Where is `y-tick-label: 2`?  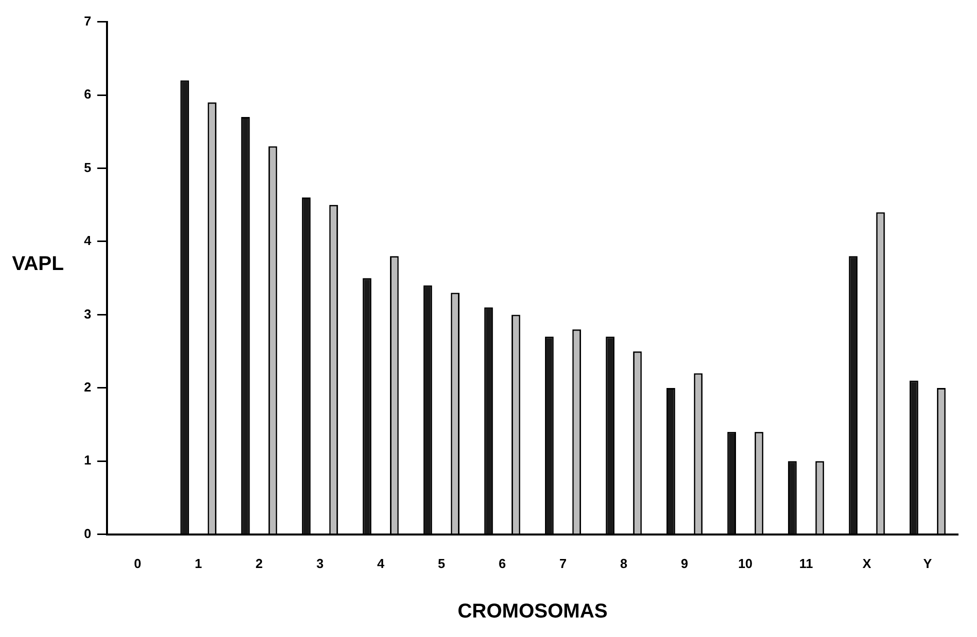 y-tick-label: 2 is located at coordinates (88, 387).